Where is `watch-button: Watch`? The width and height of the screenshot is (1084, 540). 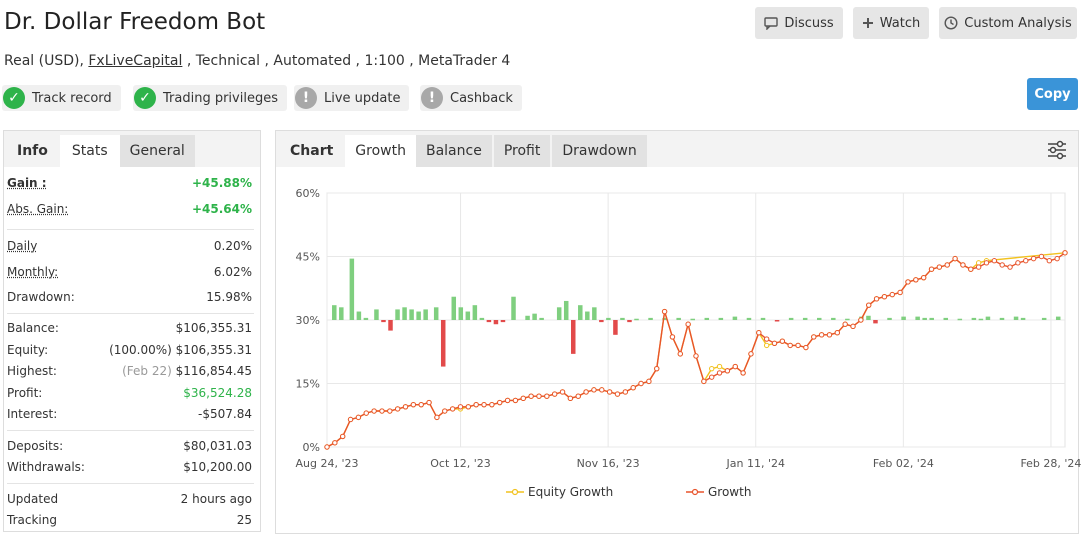 watch-button: Watch is located at coordinates (891, 23).